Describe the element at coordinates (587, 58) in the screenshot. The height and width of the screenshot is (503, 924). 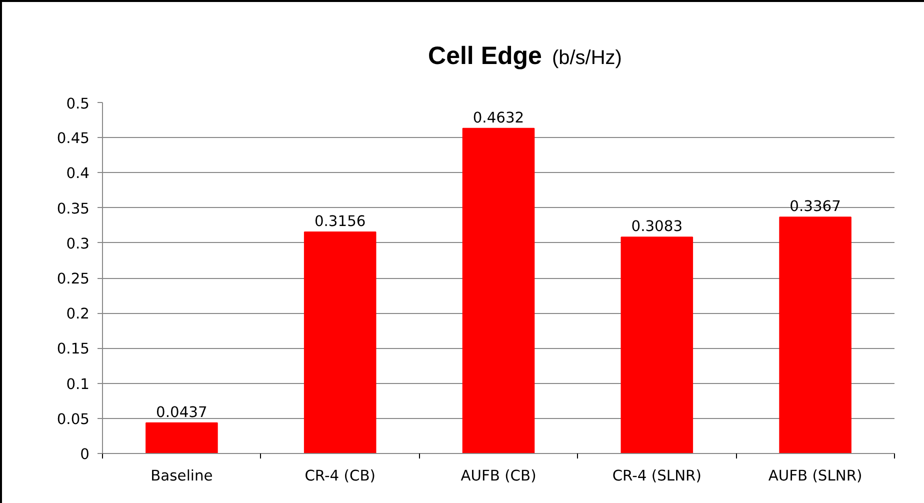
I see `chart-subtitle: (b/s/Hz)` at that location.